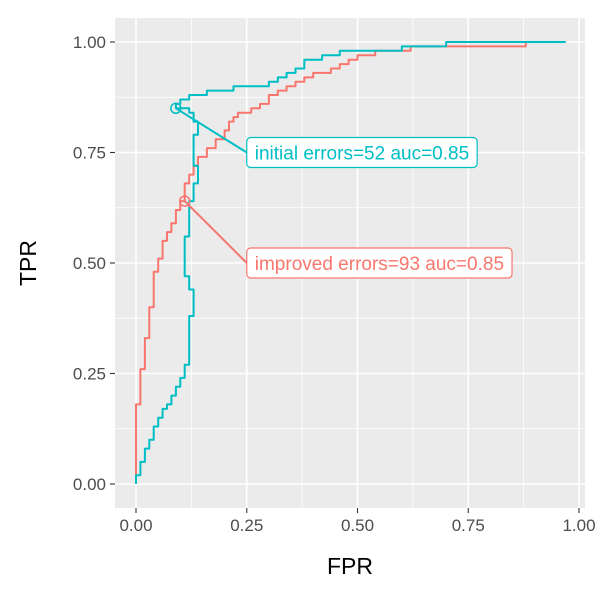 Image resolution: width=600 pixels, height=600 pixels. I want to click on x-axis-title: FPR, so click(350, 566).